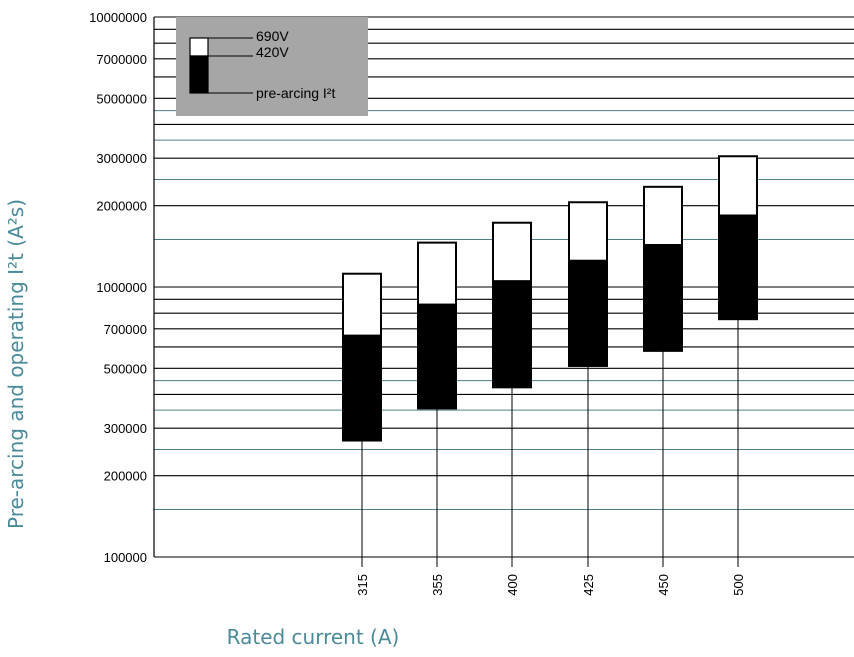 The image size is (854, 657). Describe the element at coordinates (313, 637) in the screenshot. I see `x-axis-title: Rated current (A)` at that location.